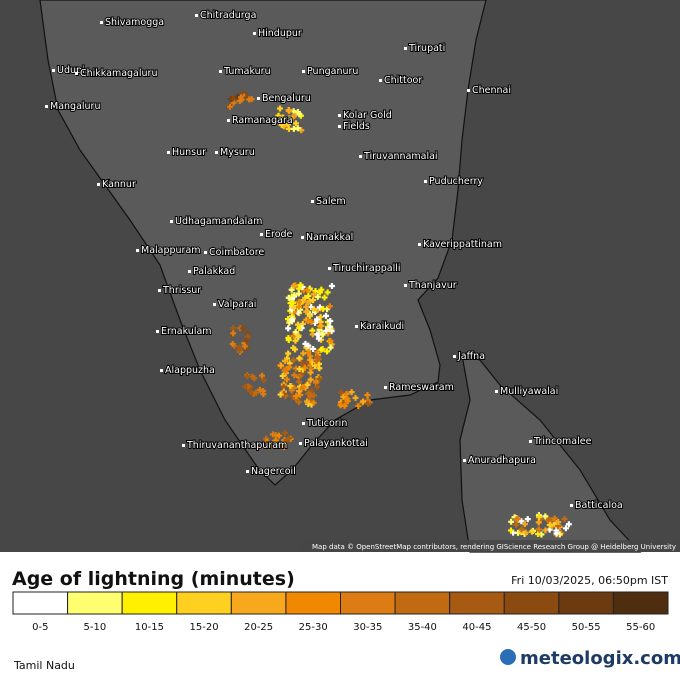 This screenshot has height=684, width=680. Describe the element at coordinates (366, 268) in the screenshot. I see `place-label: Tiruchirappalli` at that location.